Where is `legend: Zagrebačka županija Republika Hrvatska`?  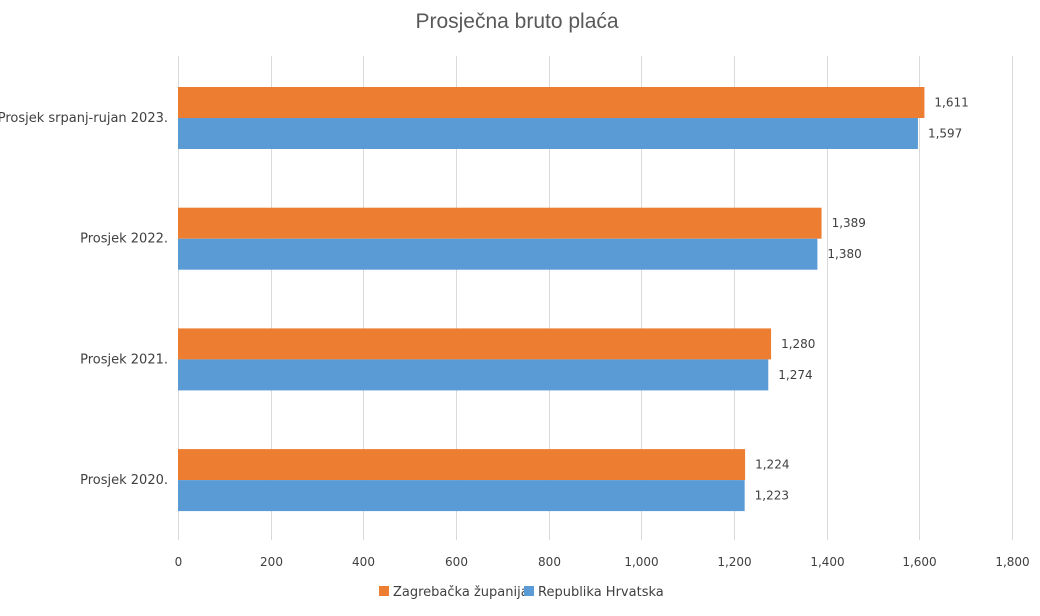 legend: Zagrebačka županija Republika Hrvatska is located at coordinates (521, 592).